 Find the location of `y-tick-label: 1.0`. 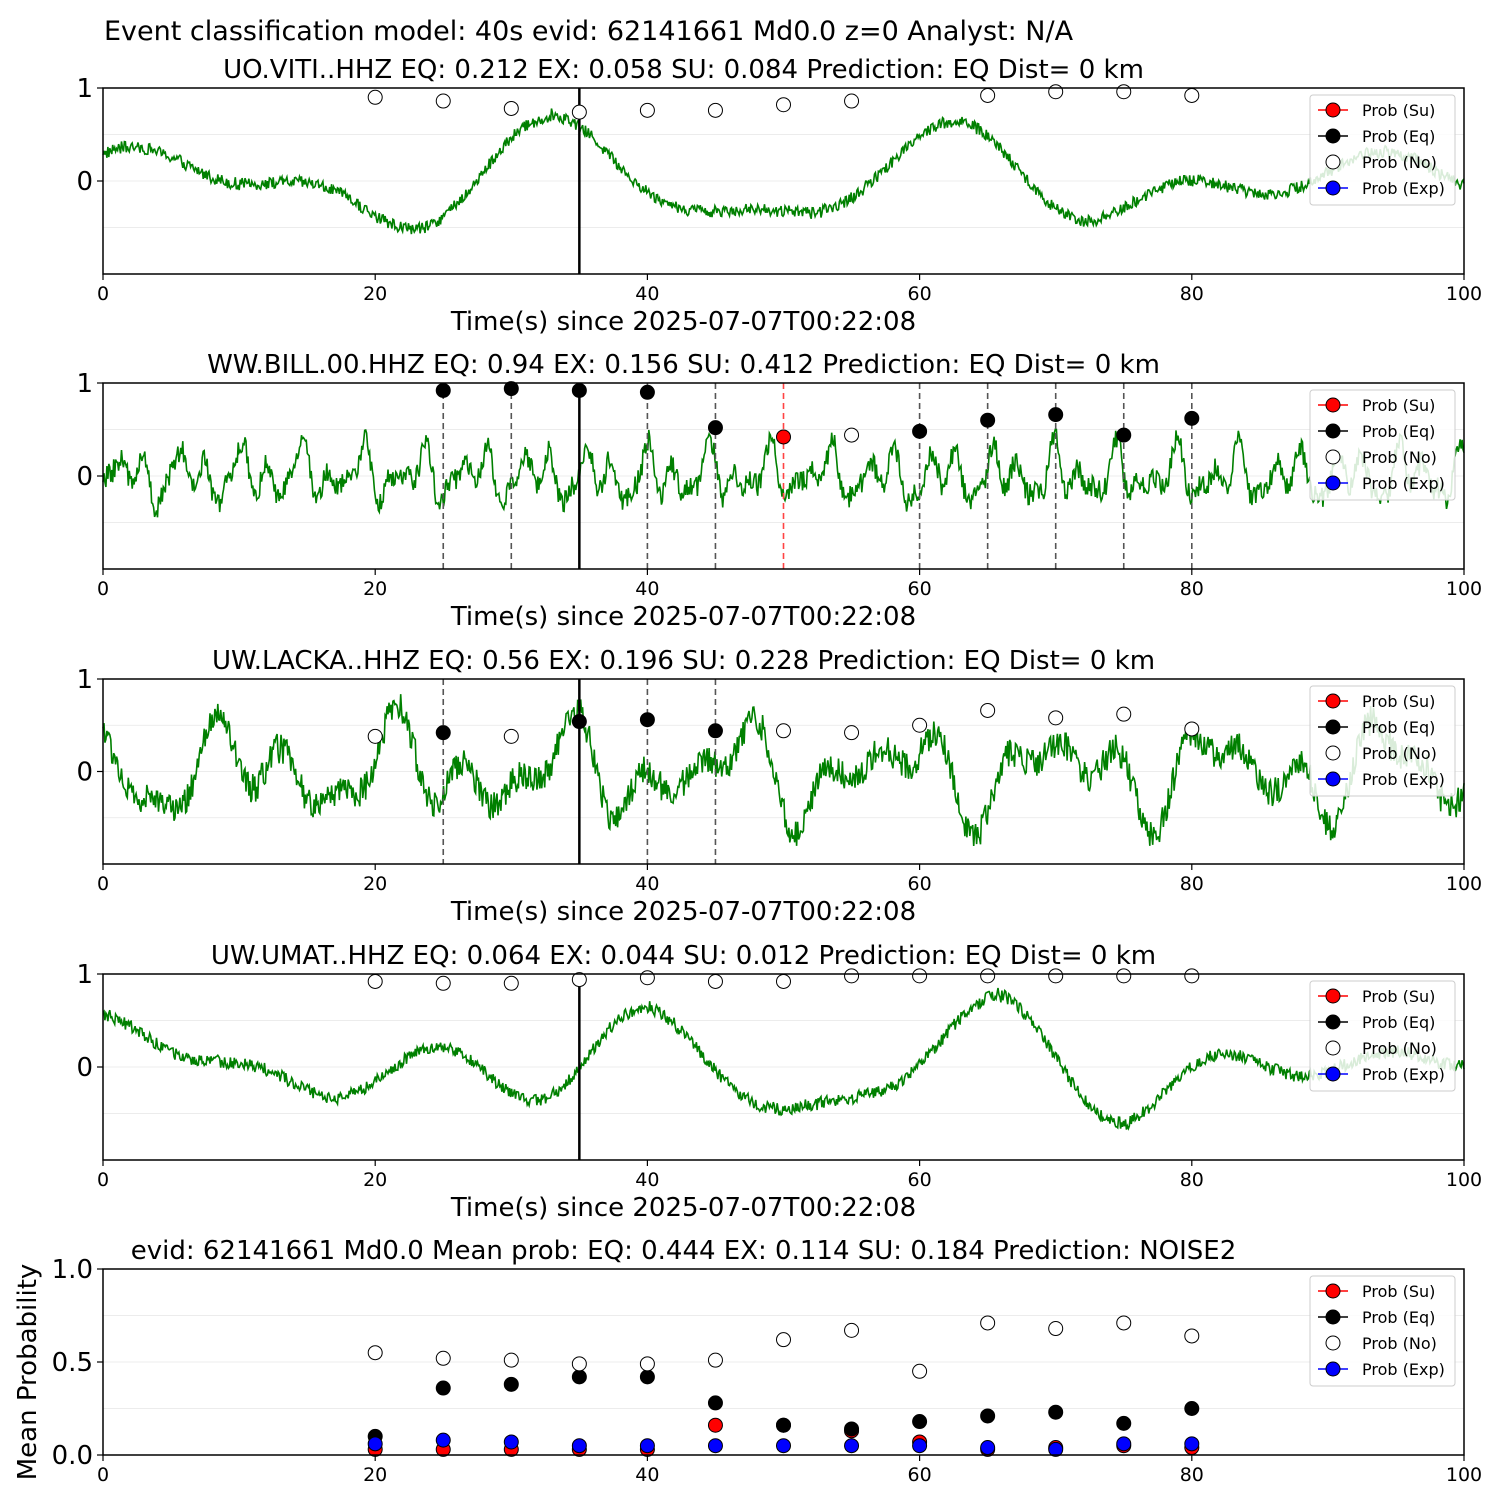

y-tick-label: 1.0 is located at coordinates (72, 1270).